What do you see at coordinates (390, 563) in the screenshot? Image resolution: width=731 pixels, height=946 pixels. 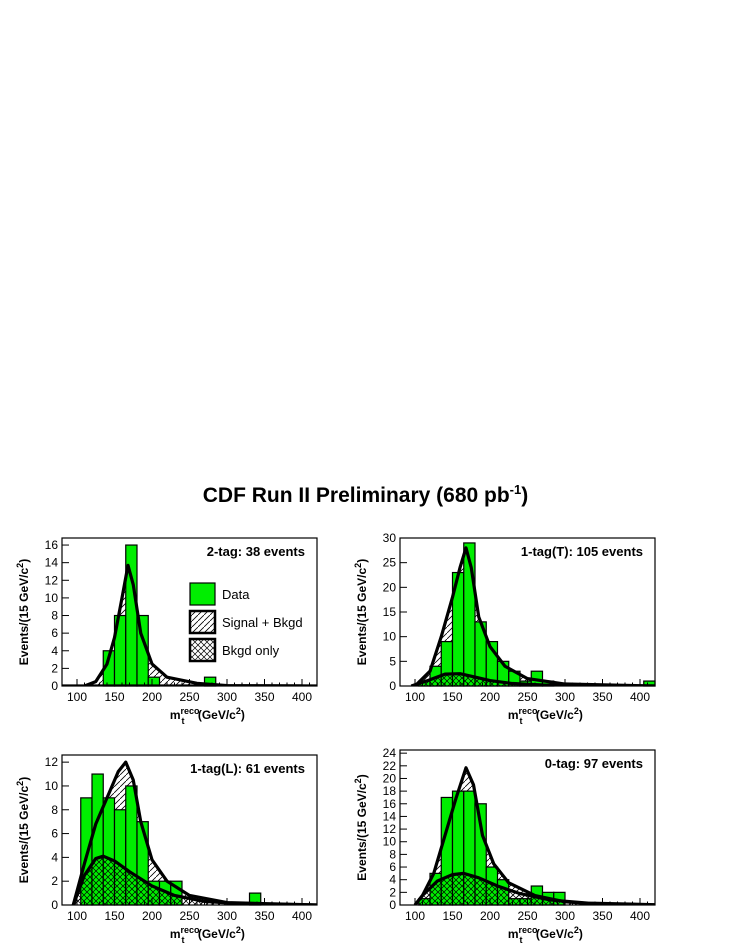 I see `y-tick-label: 25` at bounding box center [390, 563].